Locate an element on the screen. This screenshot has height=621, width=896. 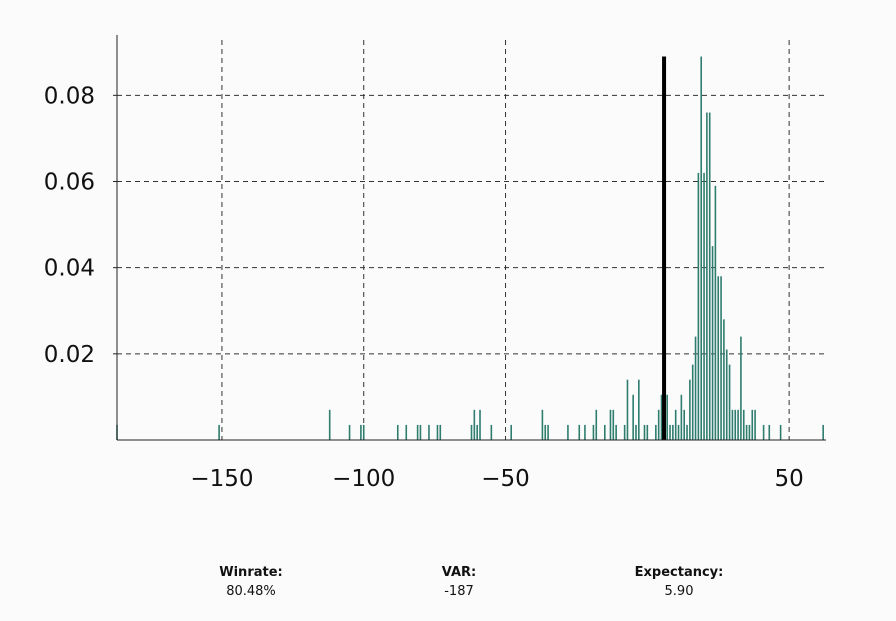
x-axis-ticks: −150 −100 −50 50 is located at coordinates (496, 479).